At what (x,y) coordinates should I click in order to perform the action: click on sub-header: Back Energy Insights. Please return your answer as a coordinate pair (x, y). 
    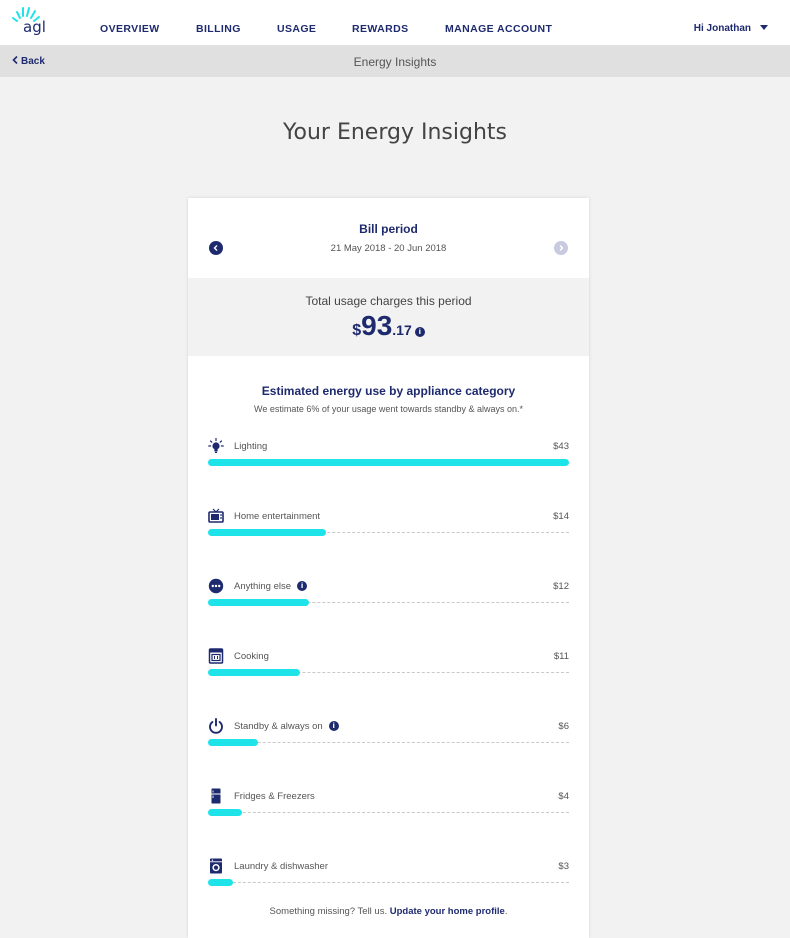
    Looking at the image, I should click on (395, 61).